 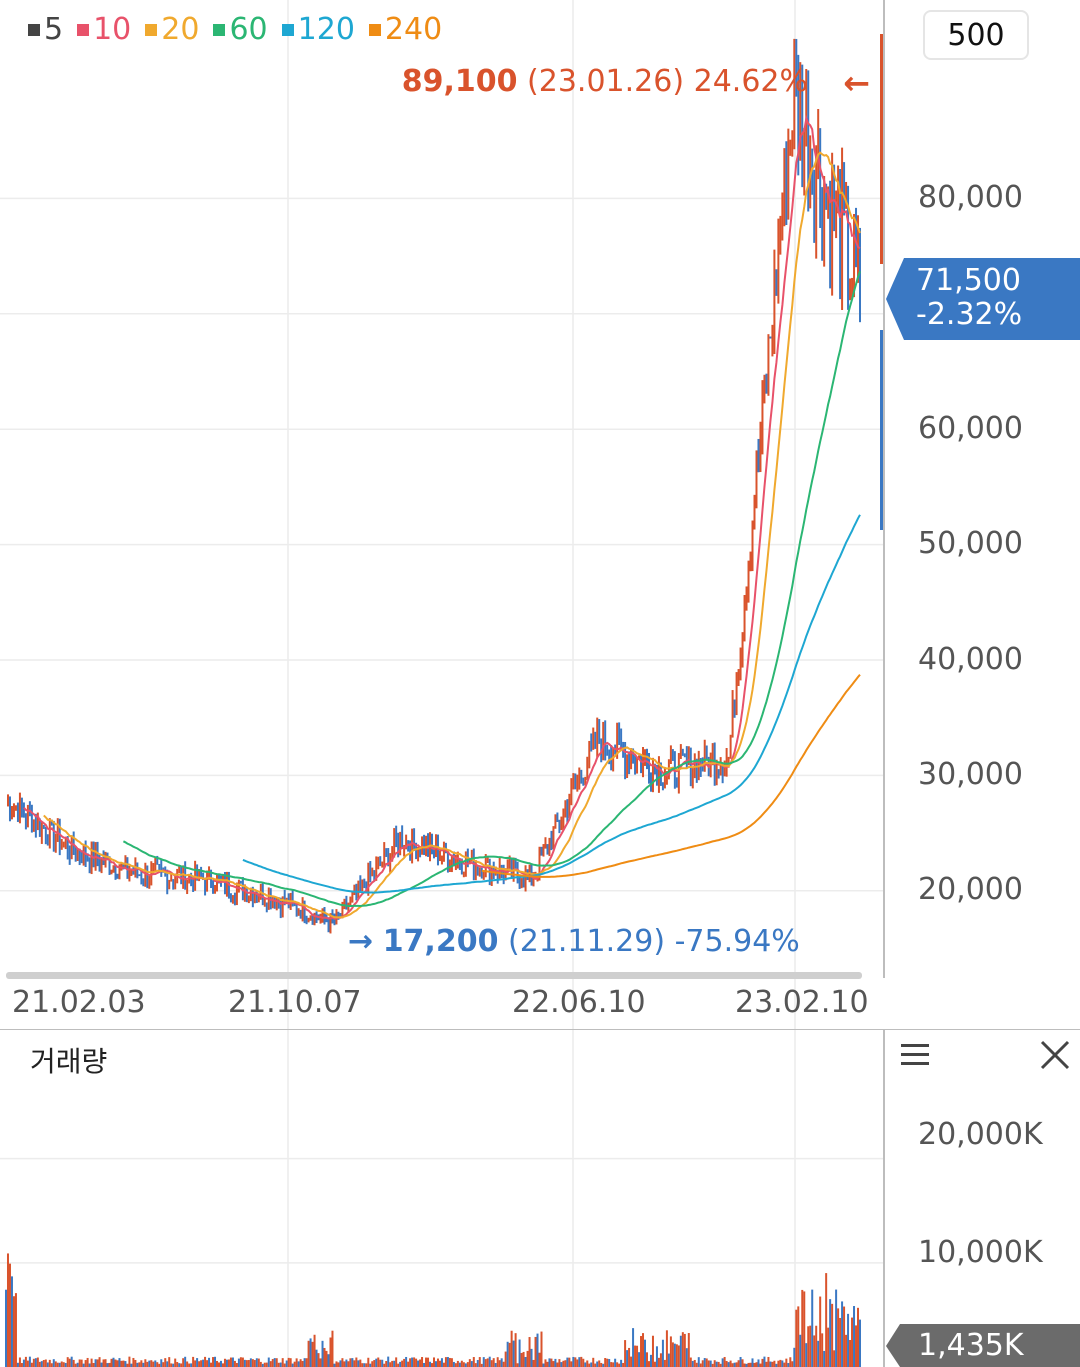 I want to click on legend-item-ma20: 20, so click(x=172, y=30).